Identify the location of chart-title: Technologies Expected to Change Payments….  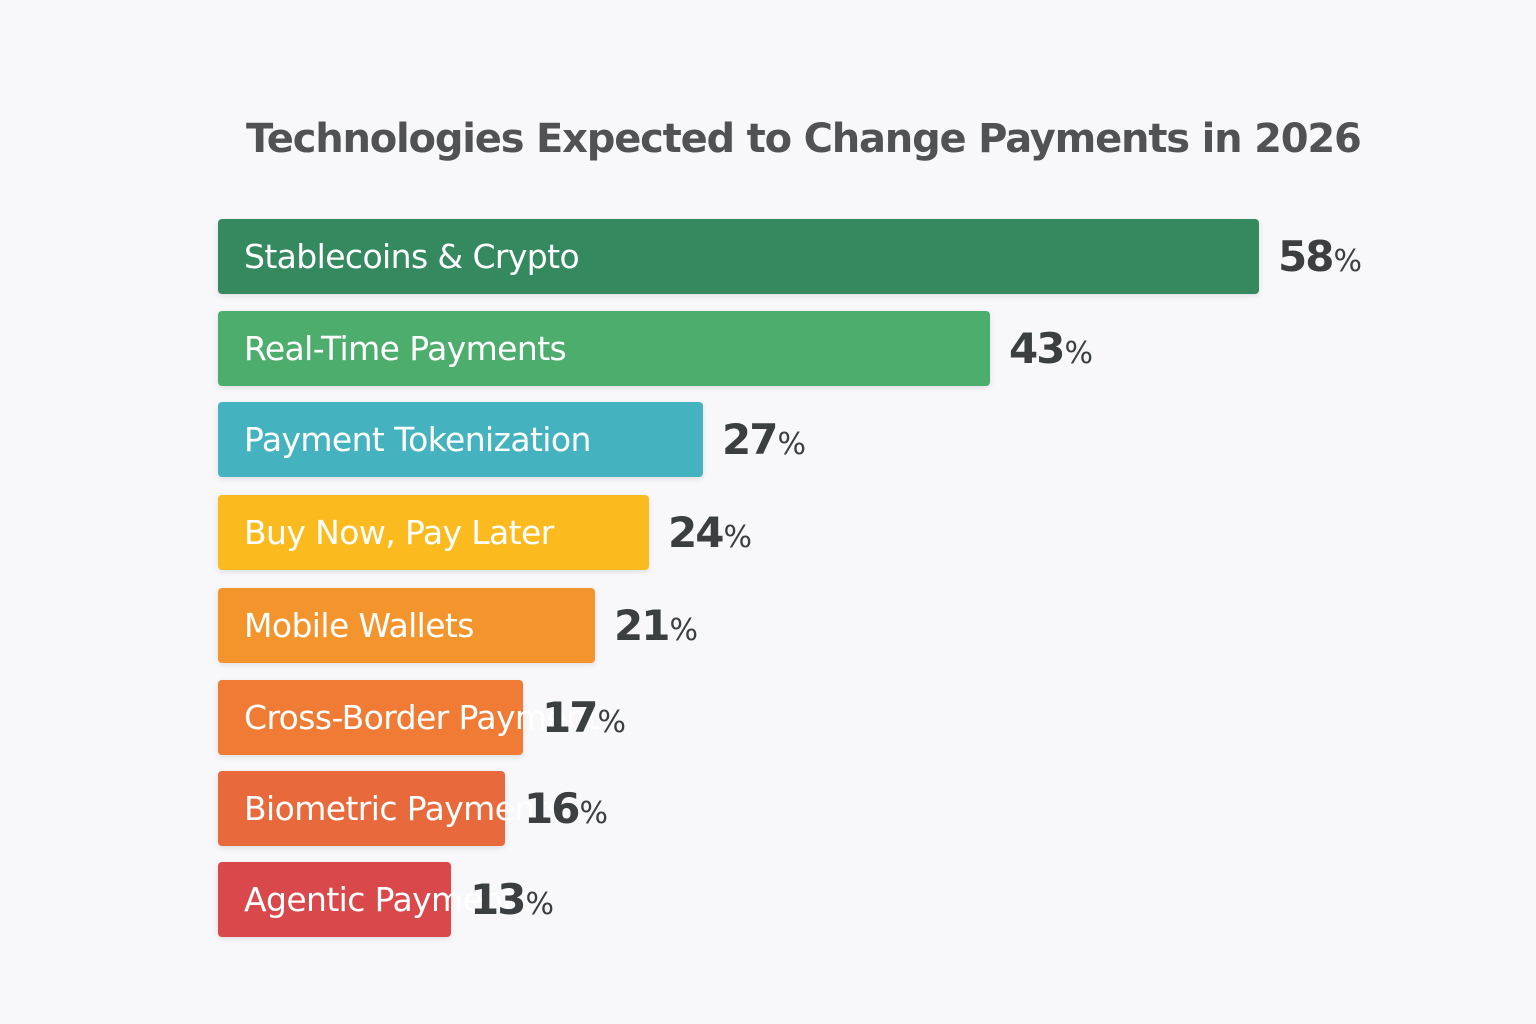
(804, 139).